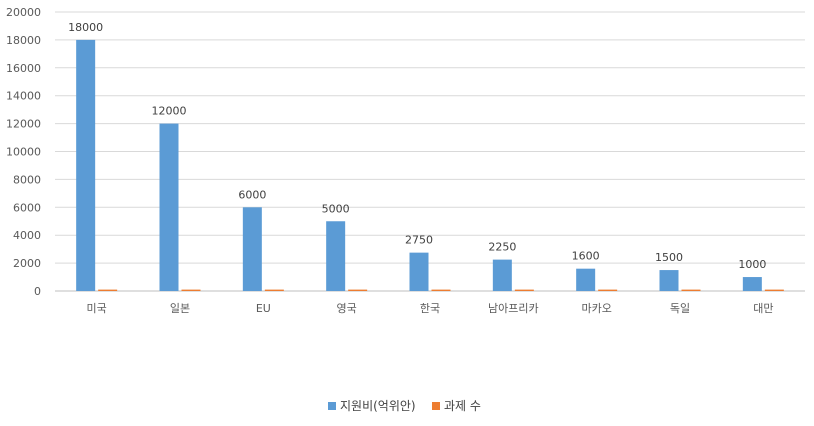  Describe the element at coordinates (180, 308) in the screenshot. I see `x-tick-label: 일본` at that location.